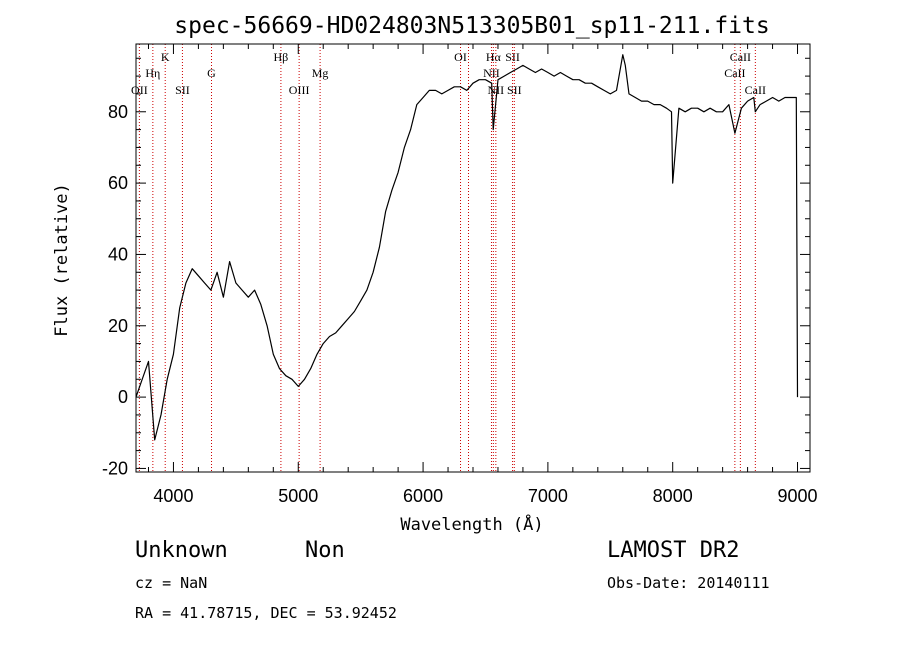  Describe the element at coordinates (173, 496) in the screenshot. I see `x-tick-label: 4000` at that location.